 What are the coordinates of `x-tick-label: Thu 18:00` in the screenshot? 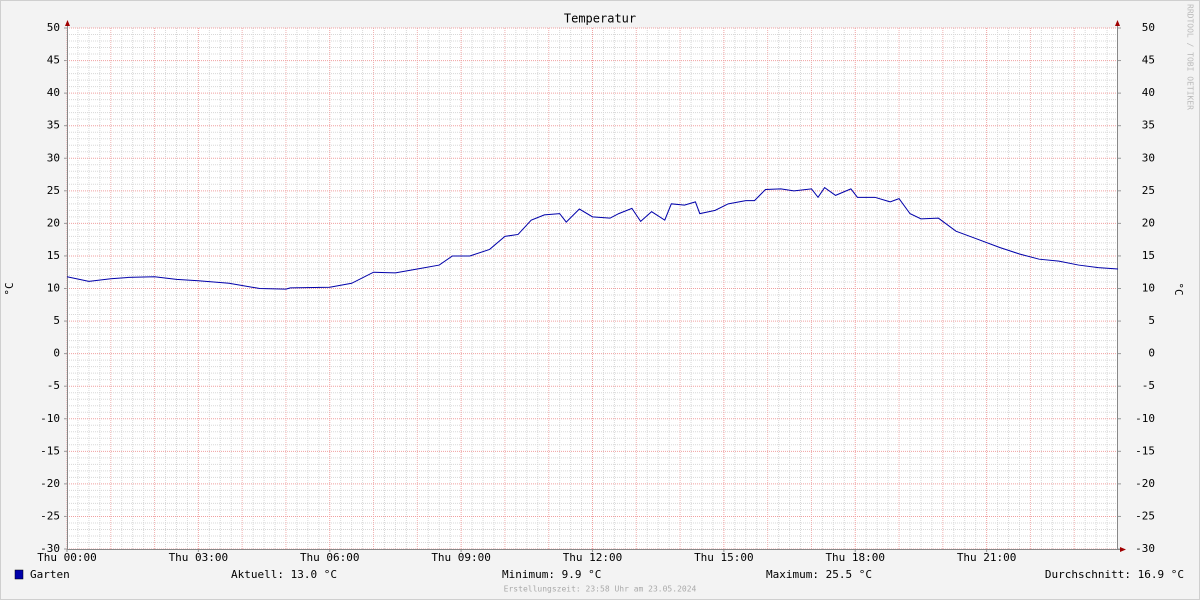 It's located at (855, 557).